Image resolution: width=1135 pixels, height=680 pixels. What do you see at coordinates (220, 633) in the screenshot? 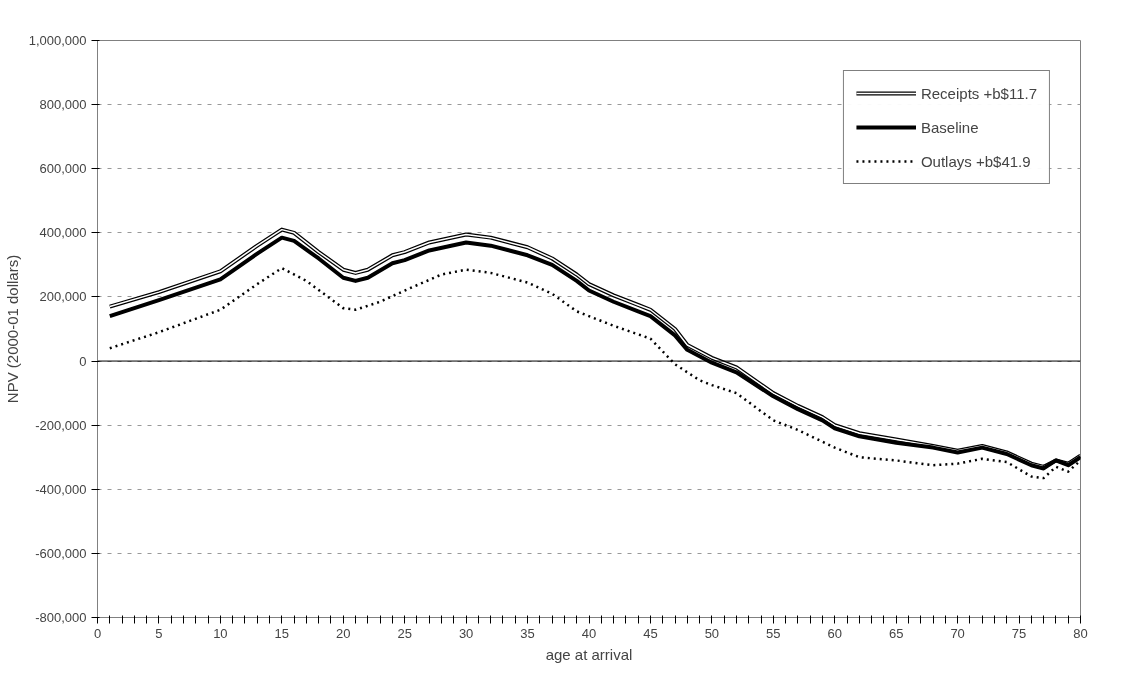
I see `x-tick-label: 10` at bounding box center [220, 633].